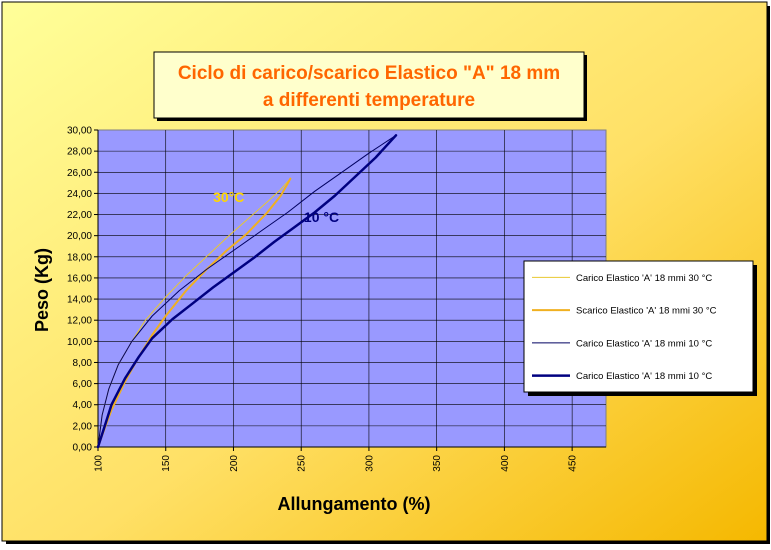  What do you see at coordinates (321, 217) in the screenshot?
I see `annotation-label: 10 °C` at bounding box center [321, 217].